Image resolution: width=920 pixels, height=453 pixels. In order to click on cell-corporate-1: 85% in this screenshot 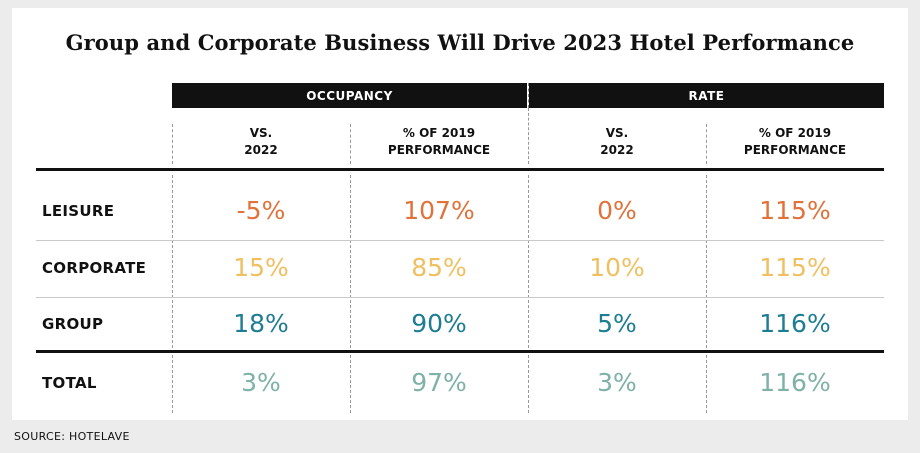, I will do `click(439, 267)`.